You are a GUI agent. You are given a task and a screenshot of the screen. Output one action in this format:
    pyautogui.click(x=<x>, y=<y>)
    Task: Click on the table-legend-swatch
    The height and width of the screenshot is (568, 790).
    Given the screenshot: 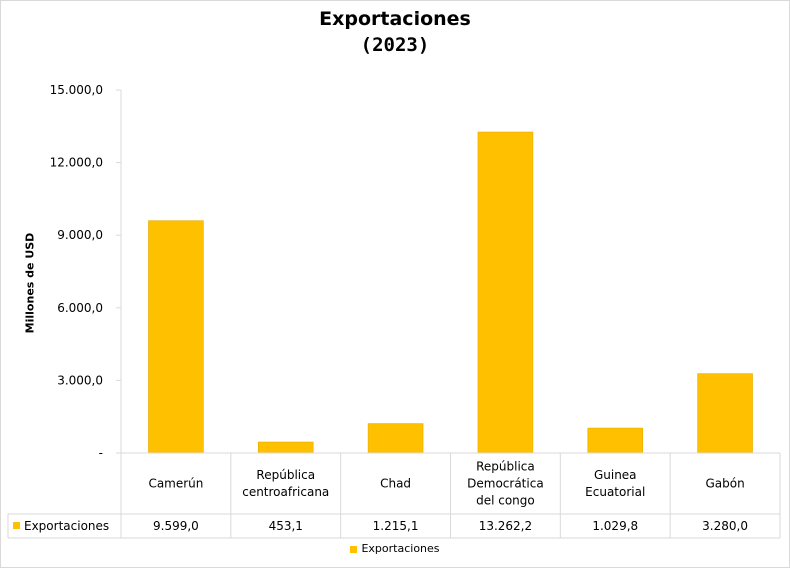 What is the action you would take?
    pyautogui.click(x=16, y=525)
    